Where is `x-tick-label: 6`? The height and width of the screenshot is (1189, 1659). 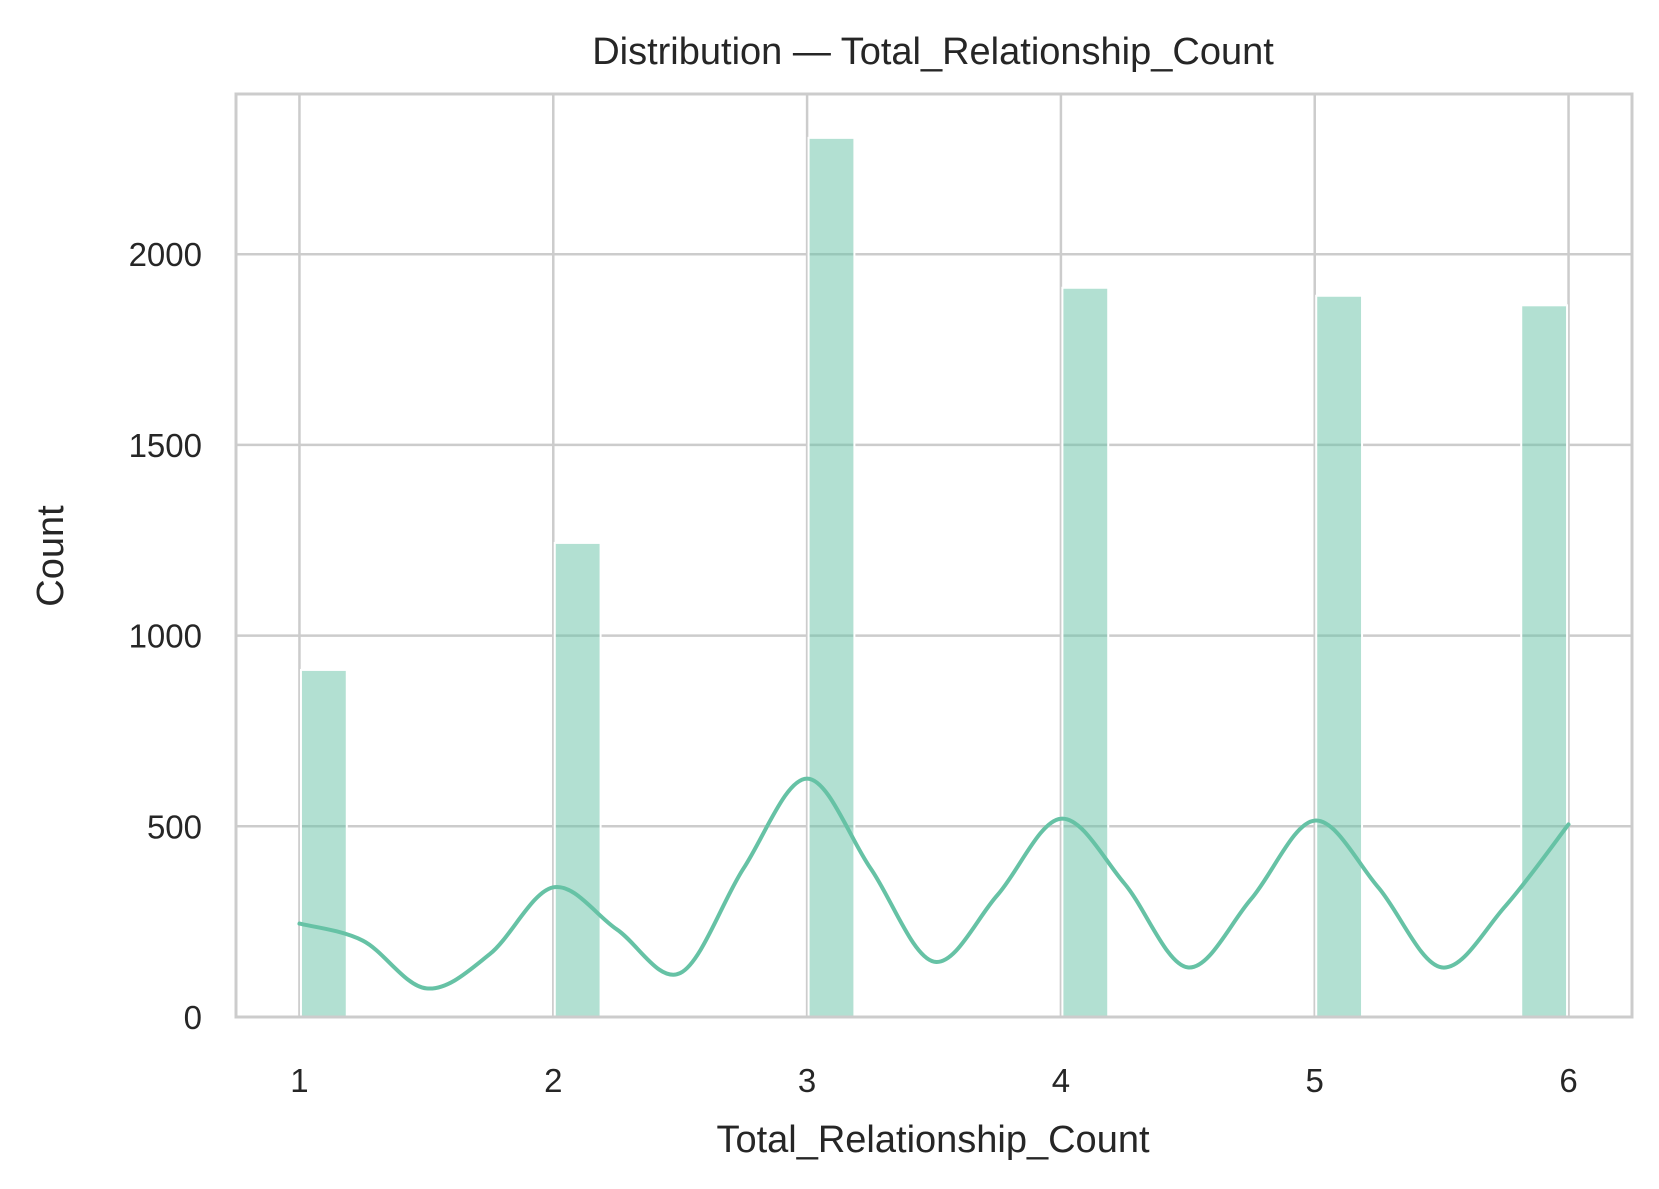 x-tick-label: 6 is located at coordinates (1568, 1080).